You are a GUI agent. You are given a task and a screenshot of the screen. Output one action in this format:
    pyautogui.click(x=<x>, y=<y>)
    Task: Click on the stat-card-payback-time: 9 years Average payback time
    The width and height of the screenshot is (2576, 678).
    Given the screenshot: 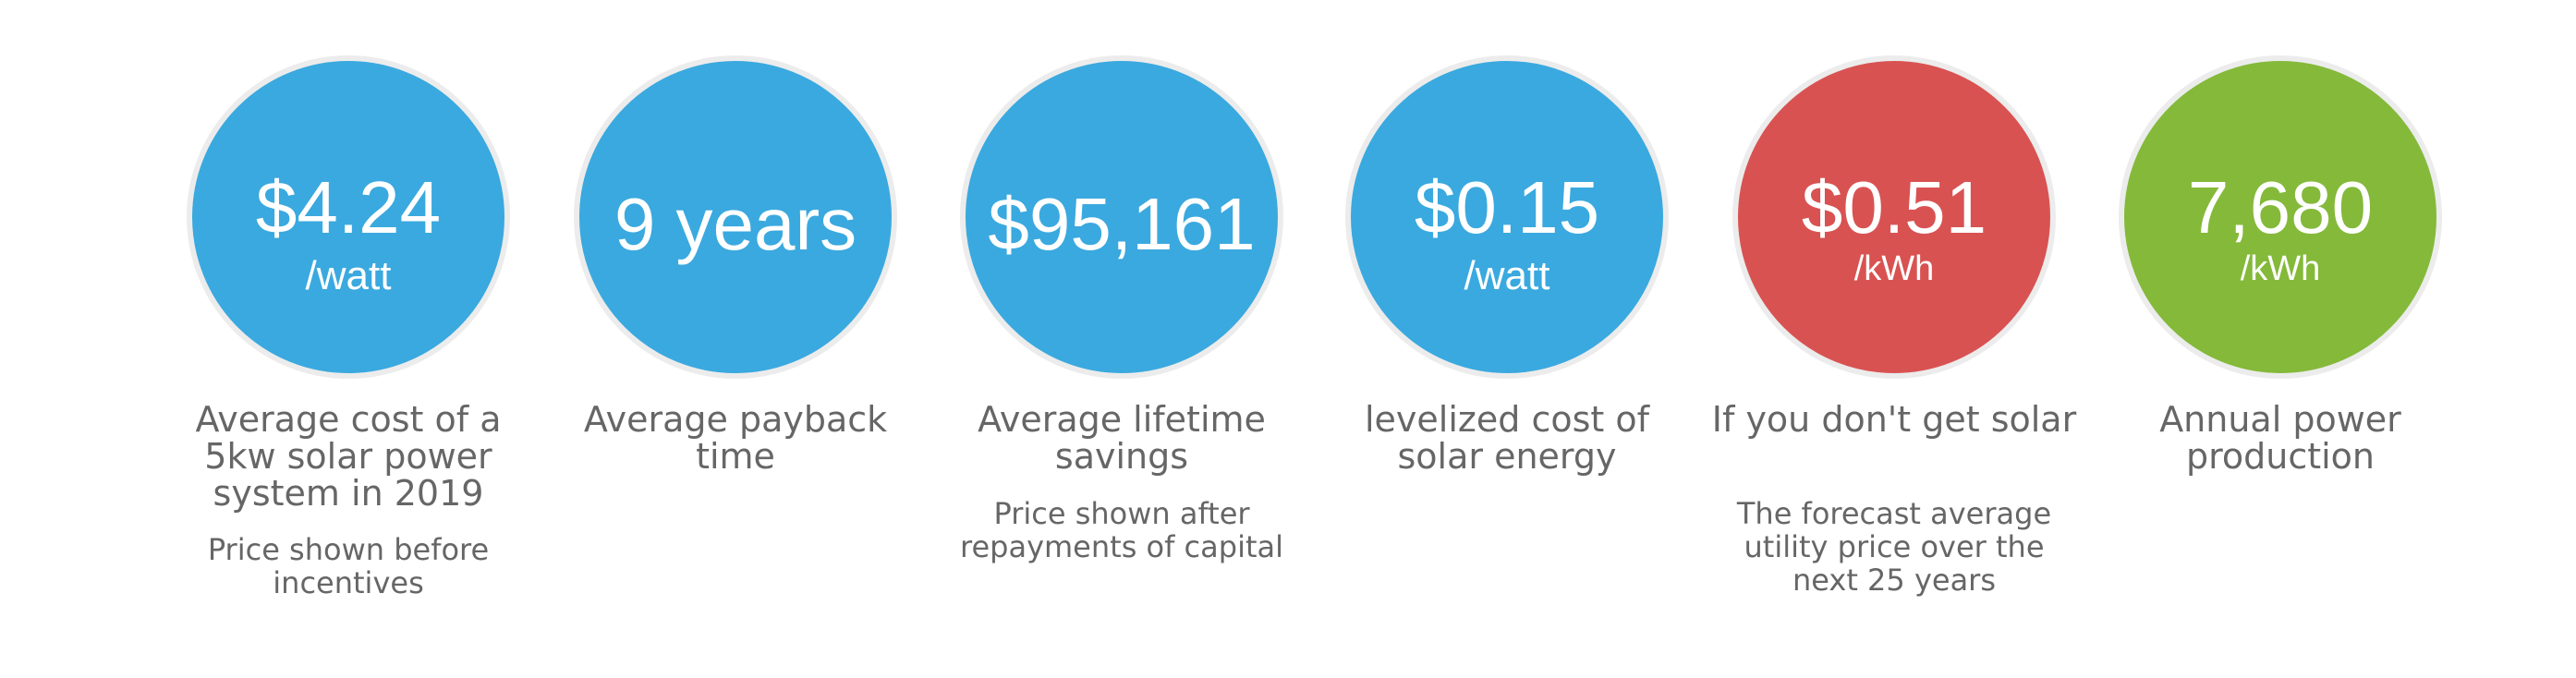 What is the action you would take?
    pyautogui.click(x=735, y=364)
    